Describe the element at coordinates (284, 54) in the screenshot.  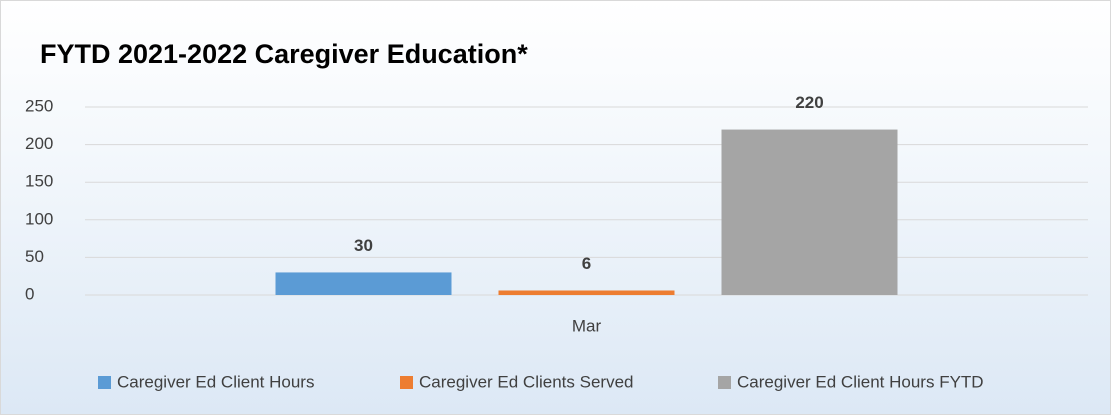
I see `chart-title: FYTD 2021-2022 Caregiver Education*` at that location.